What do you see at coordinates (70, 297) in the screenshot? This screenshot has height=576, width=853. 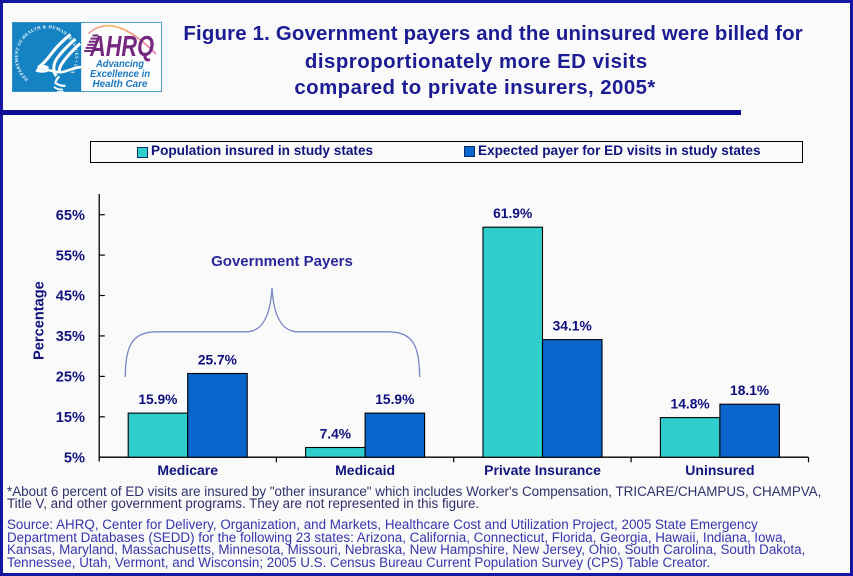 I see `svg-text: 45%` at bounding box center [70, 297].